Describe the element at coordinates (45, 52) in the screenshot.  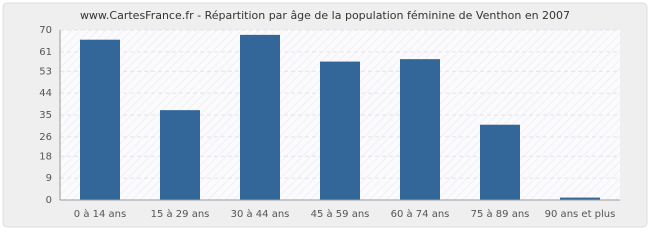
I see `y-tick-label: 61` at that location.